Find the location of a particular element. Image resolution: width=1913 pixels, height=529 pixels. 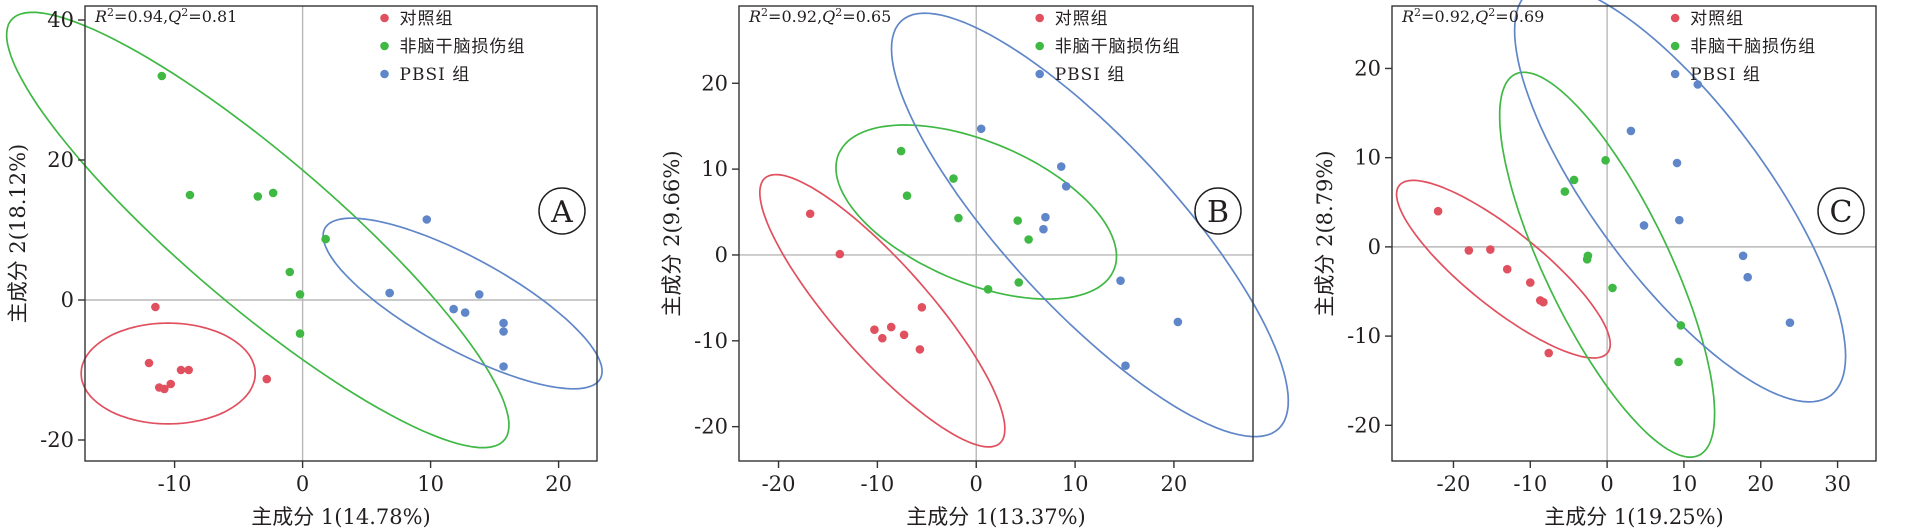

panel-letter: B is located at coordinates (1218, 212).